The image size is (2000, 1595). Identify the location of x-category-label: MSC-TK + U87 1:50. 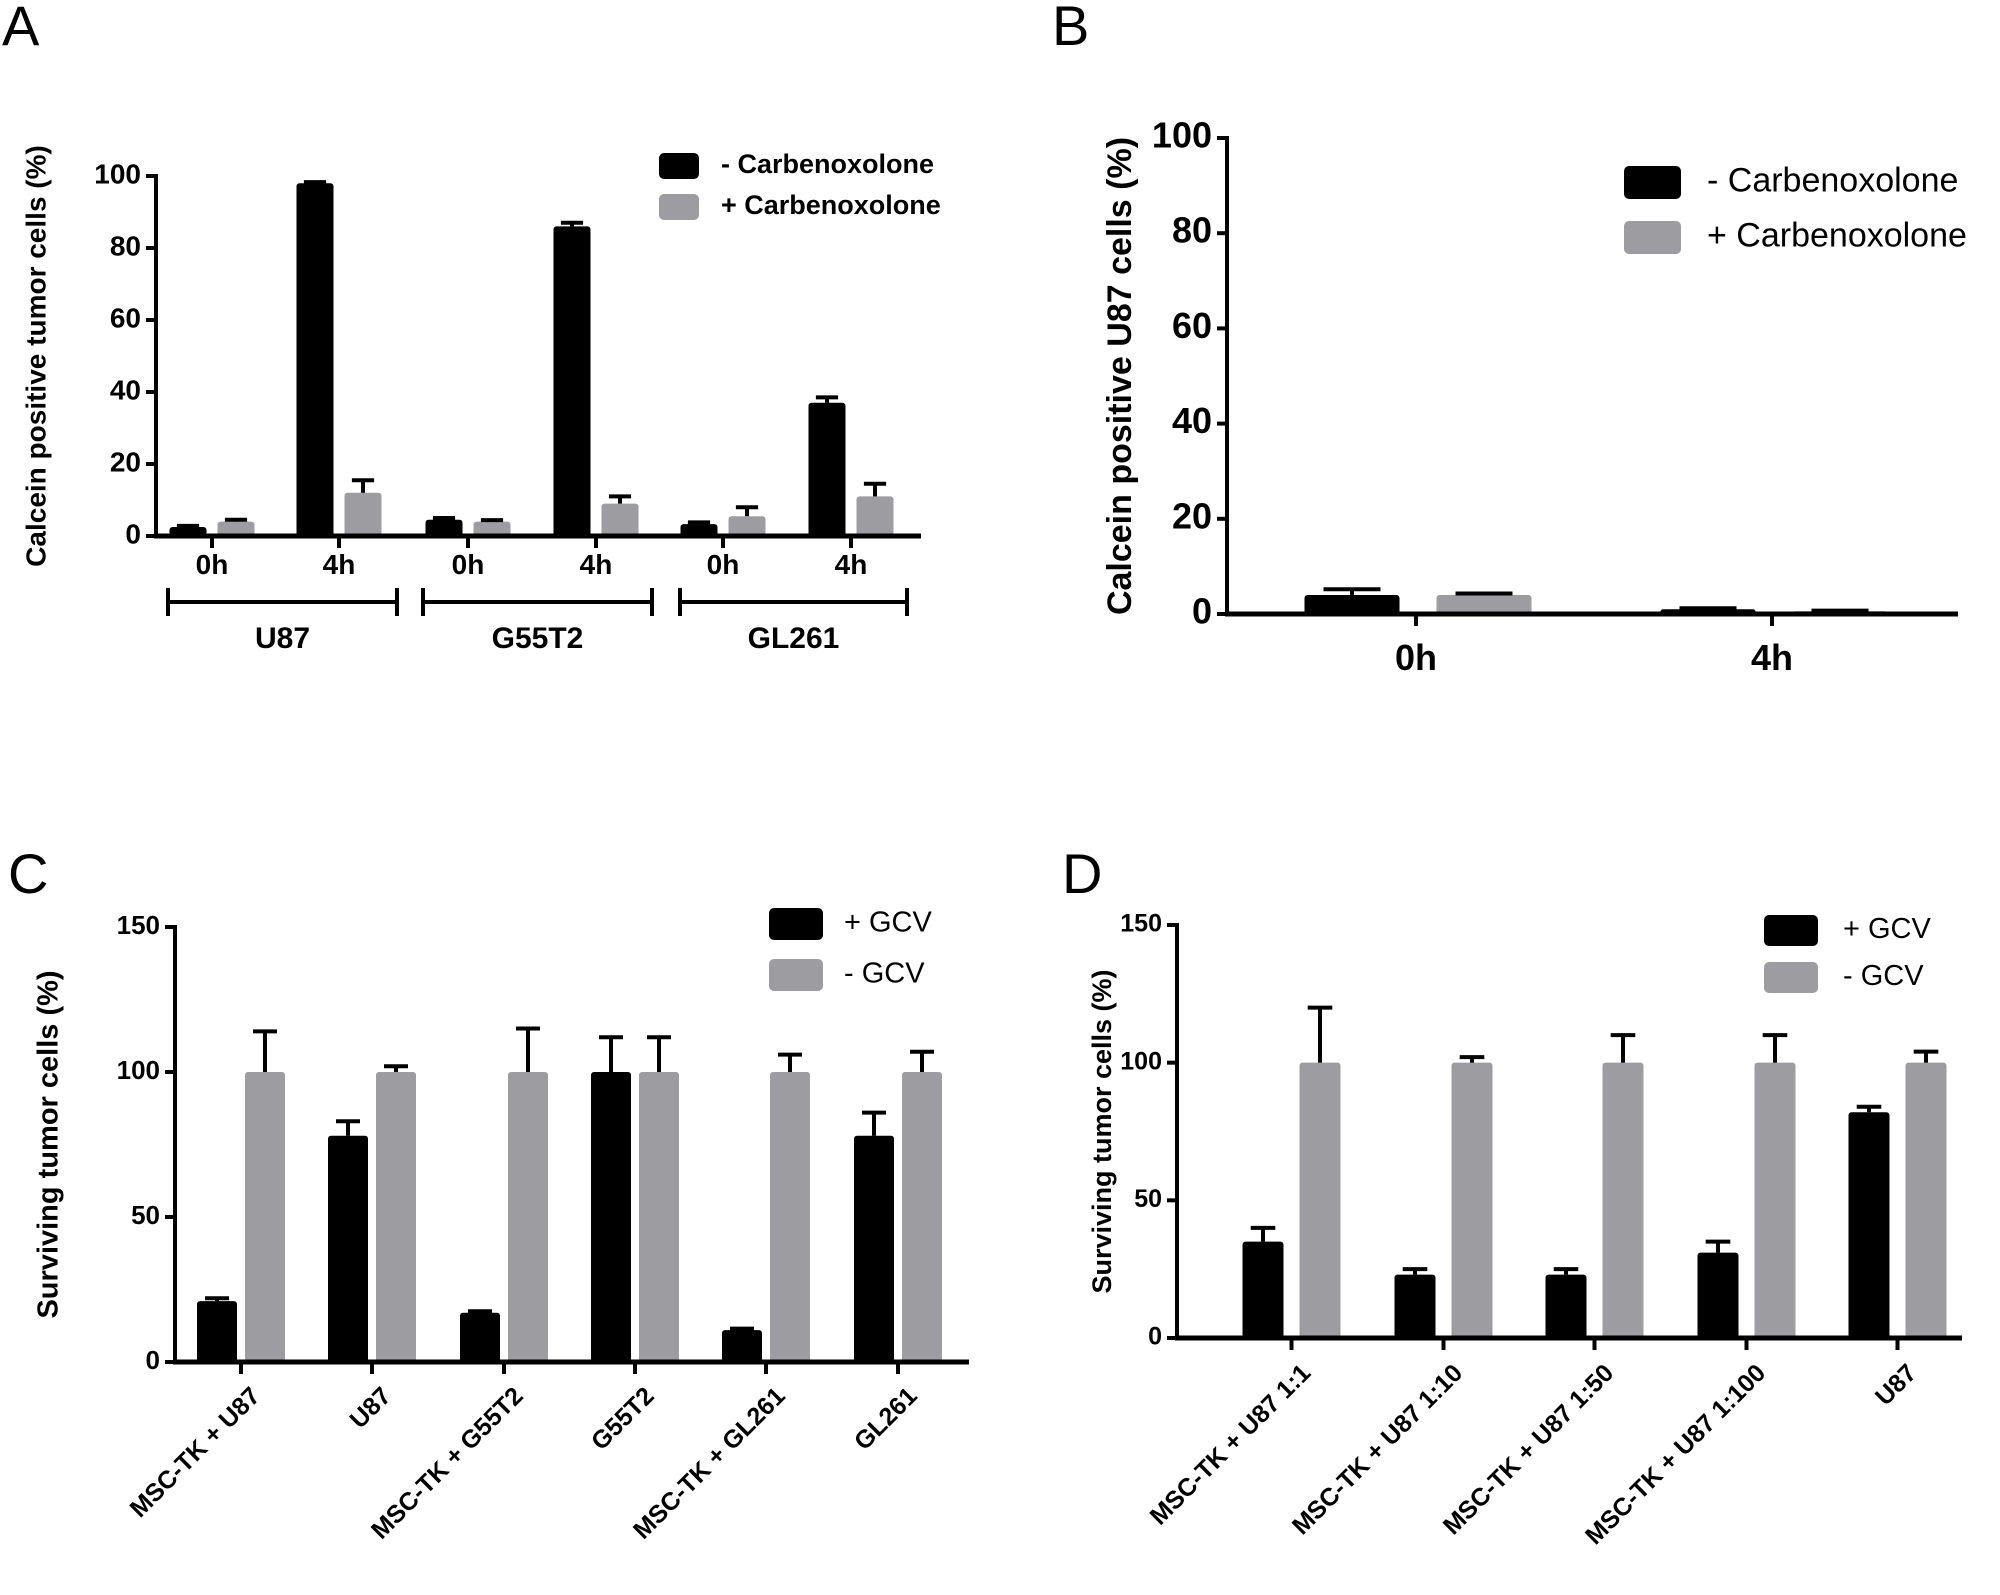
(1528, 1449).